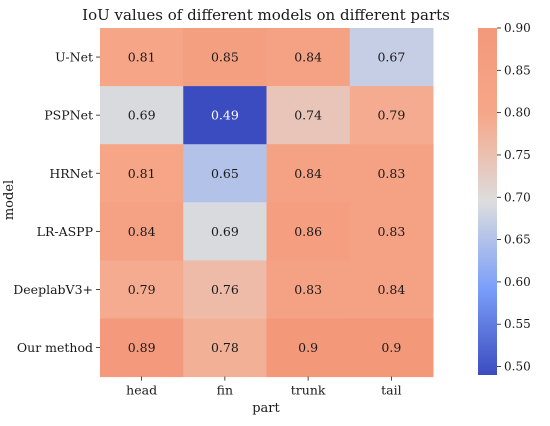  What do you see at coordinates (487, 201) in the screenshot?
I see `colorbar-gradient` at bounding box center [487, 201].